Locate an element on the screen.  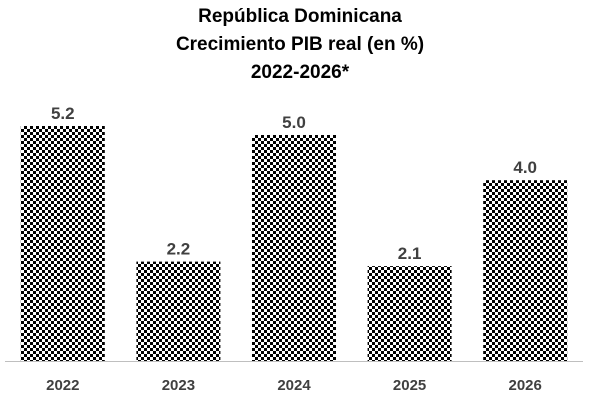
x-axis-tick-labels: 2022 2023 2024 2025 2026 is located at coordinates (294, 385).